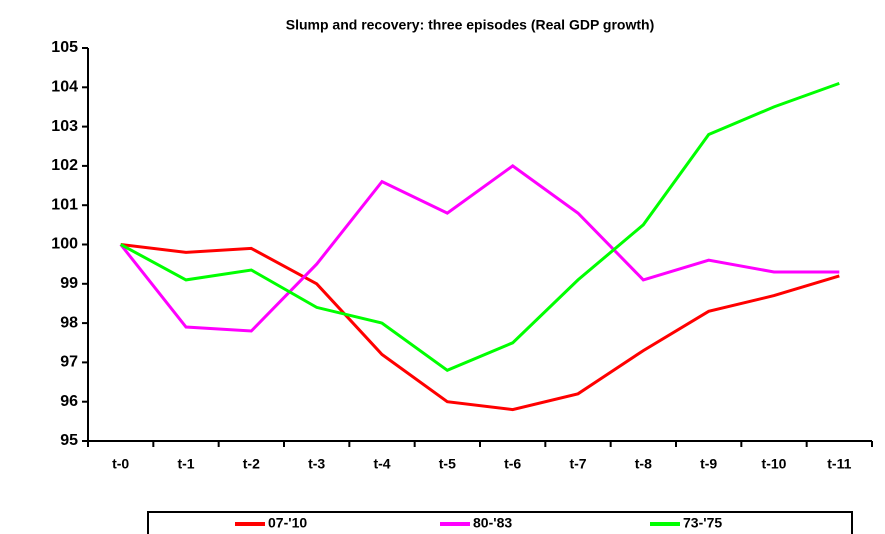  What do you see at coordinates (577, 464) in the screenshot?
I see `x-tick-label: t-7` at bounding box center [577, 464].